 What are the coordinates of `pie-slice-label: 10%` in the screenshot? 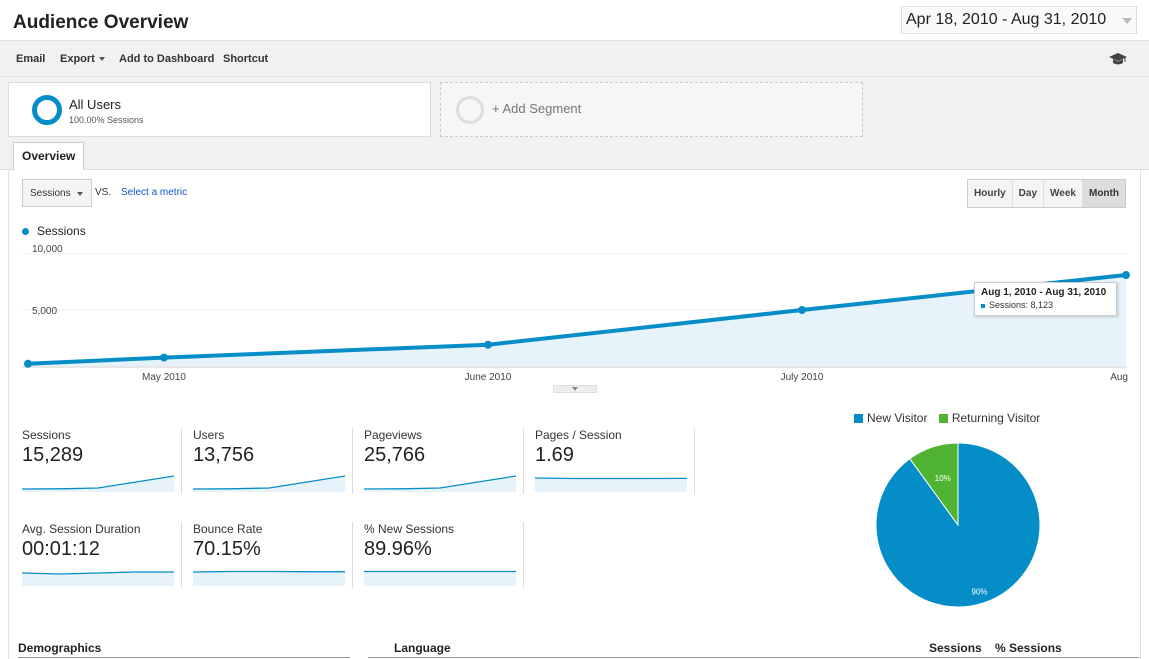 It's located at (943, 478).